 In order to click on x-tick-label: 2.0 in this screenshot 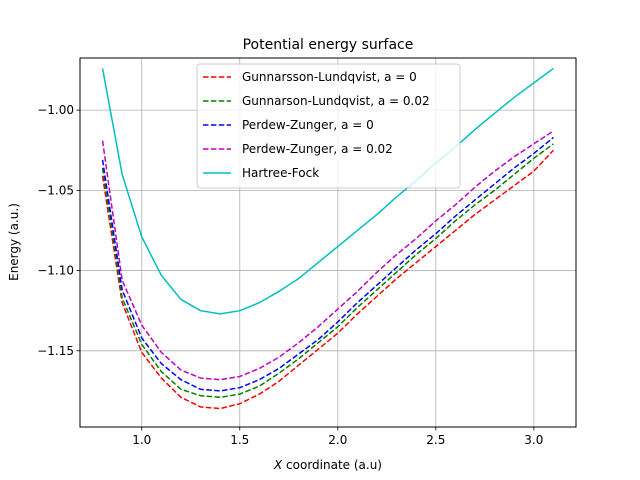, I will do `click(337, 440)`.